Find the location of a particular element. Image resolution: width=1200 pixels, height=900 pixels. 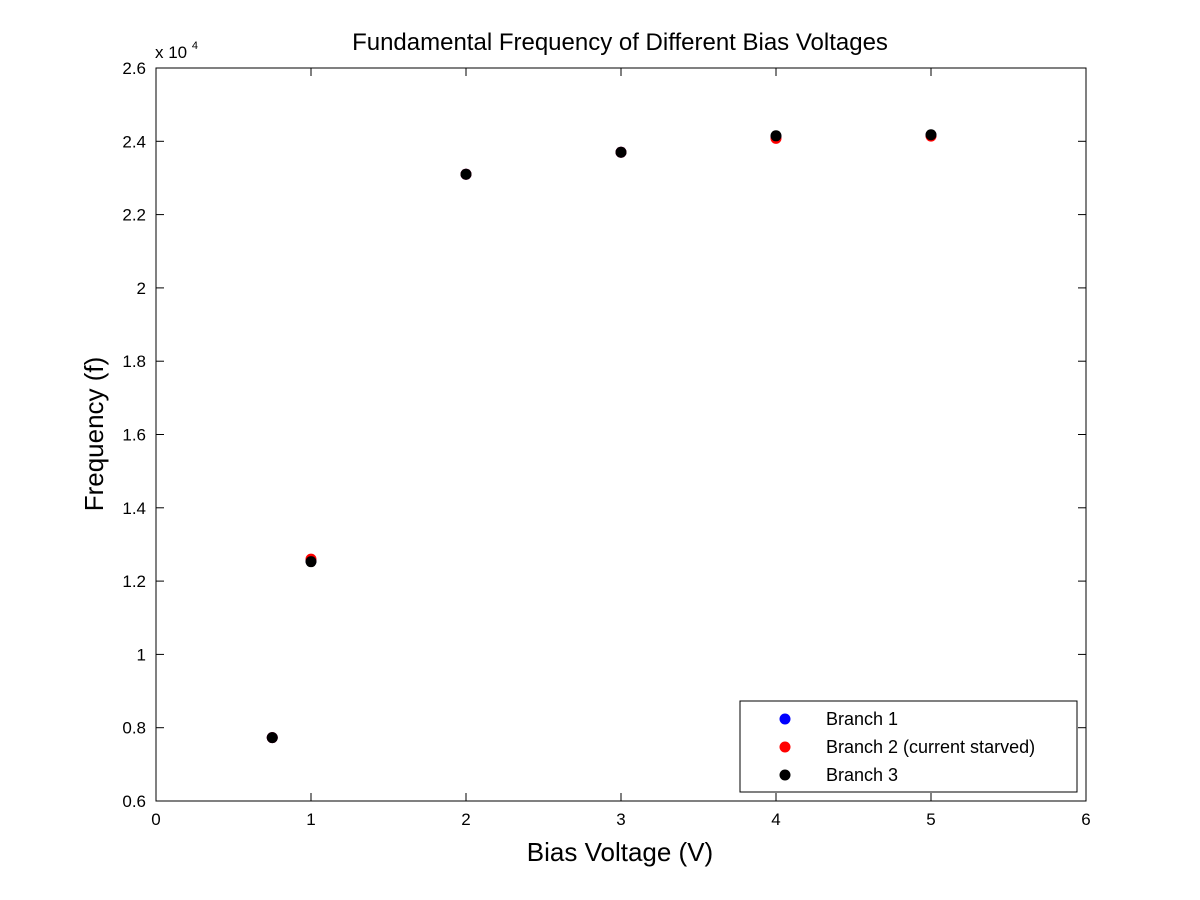

y-tick-label: 1 is located at coordinates (141, 654).